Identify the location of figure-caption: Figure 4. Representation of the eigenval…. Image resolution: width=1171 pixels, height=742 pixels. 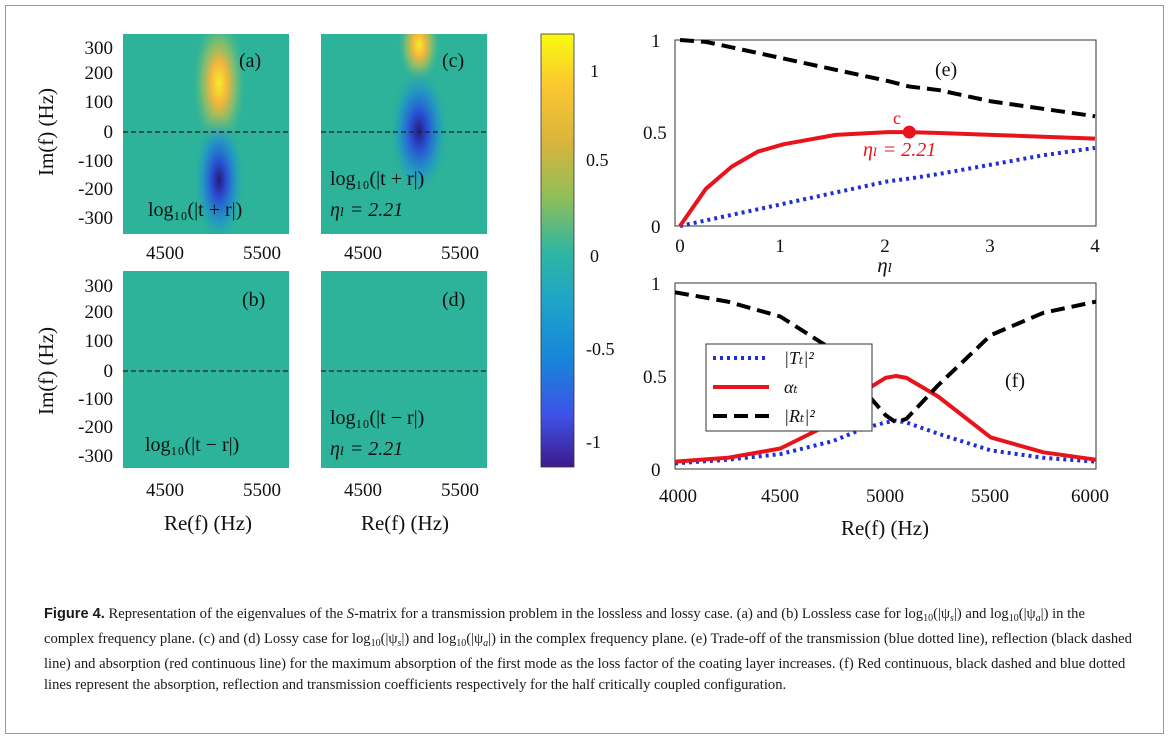
(589, 650).